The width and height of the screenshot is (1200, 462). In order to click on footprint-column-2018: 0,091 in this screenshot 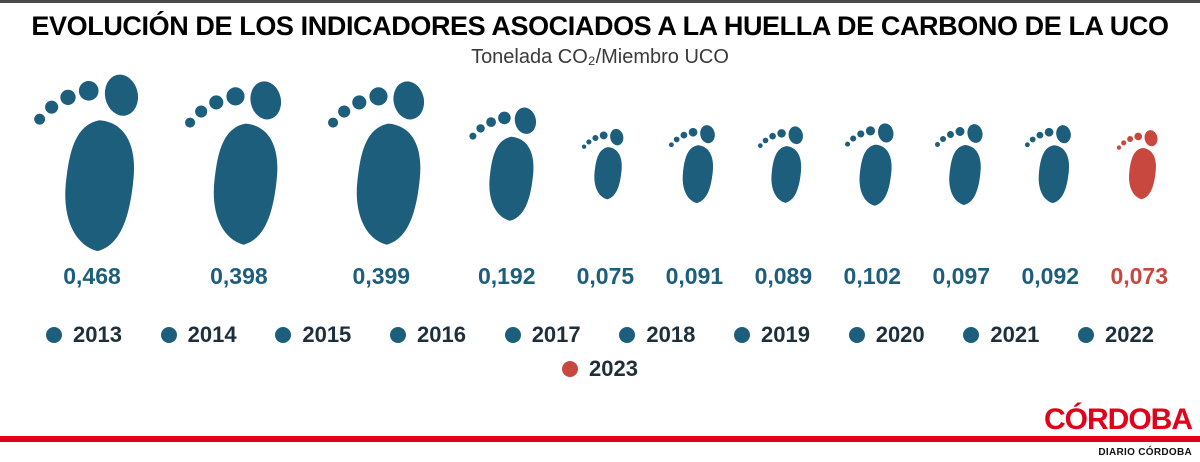, I will do `click(694, 179)`.